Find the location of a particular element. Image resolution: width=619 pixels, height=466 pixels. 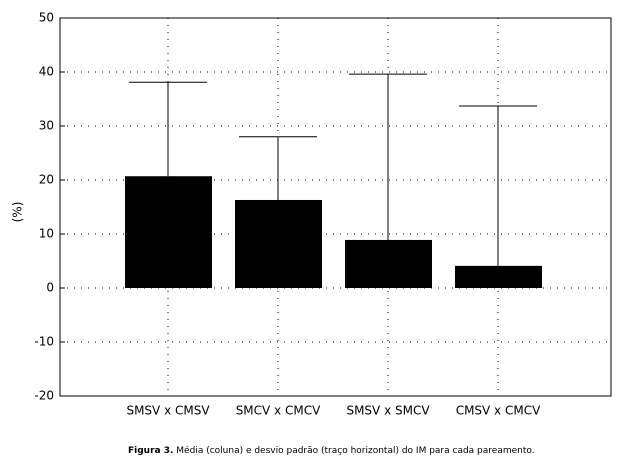

y-tick-label: 50 is located at coordinates (46, 18).